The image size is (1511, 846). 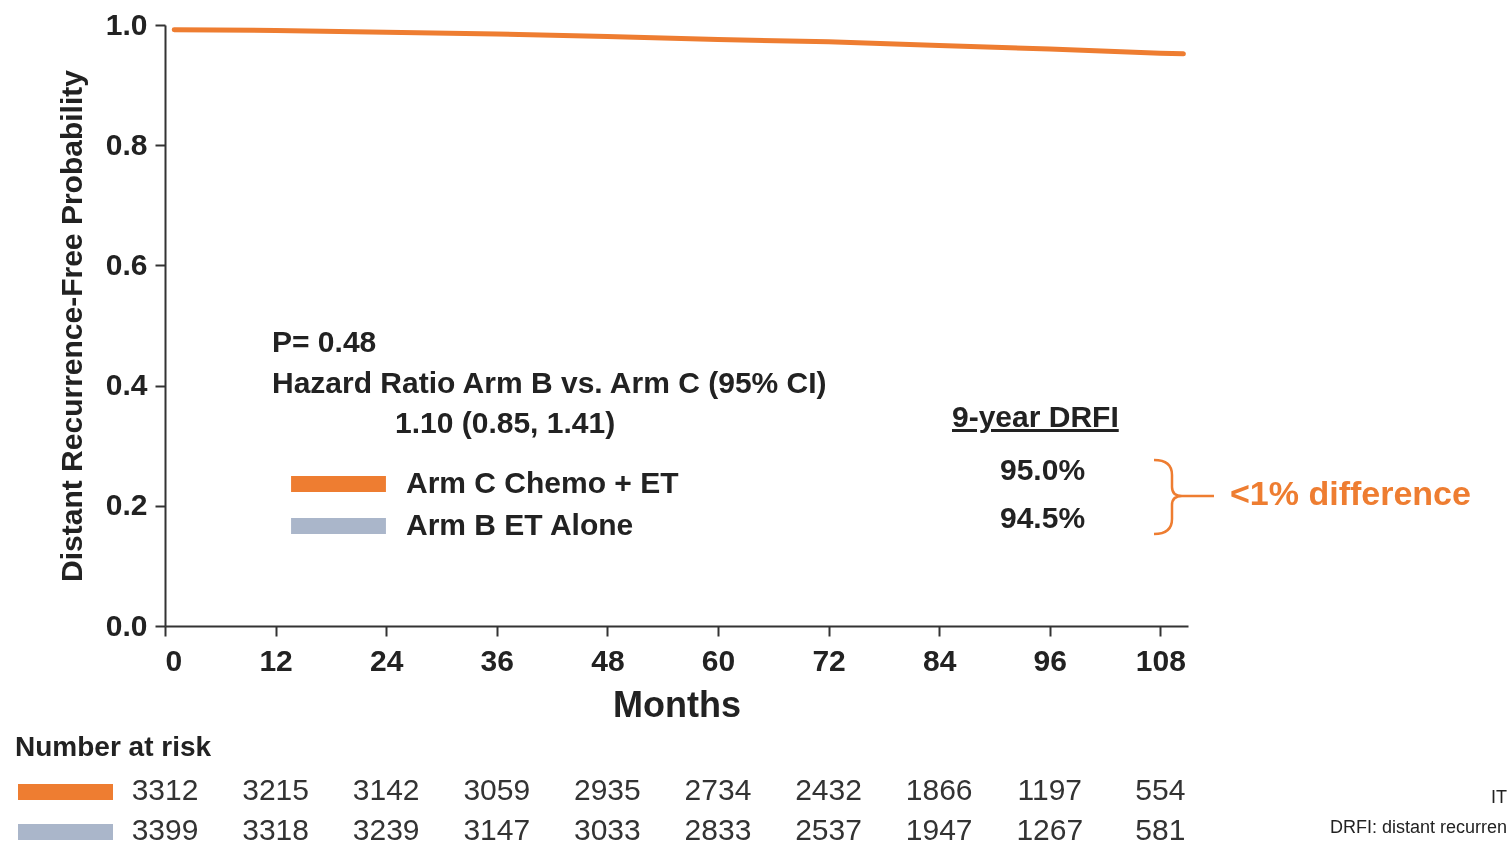 What do you see at coordinates (677, 704) in the screenshot?
I see `x-axis-title: Months` at bounding box center [677, 704].